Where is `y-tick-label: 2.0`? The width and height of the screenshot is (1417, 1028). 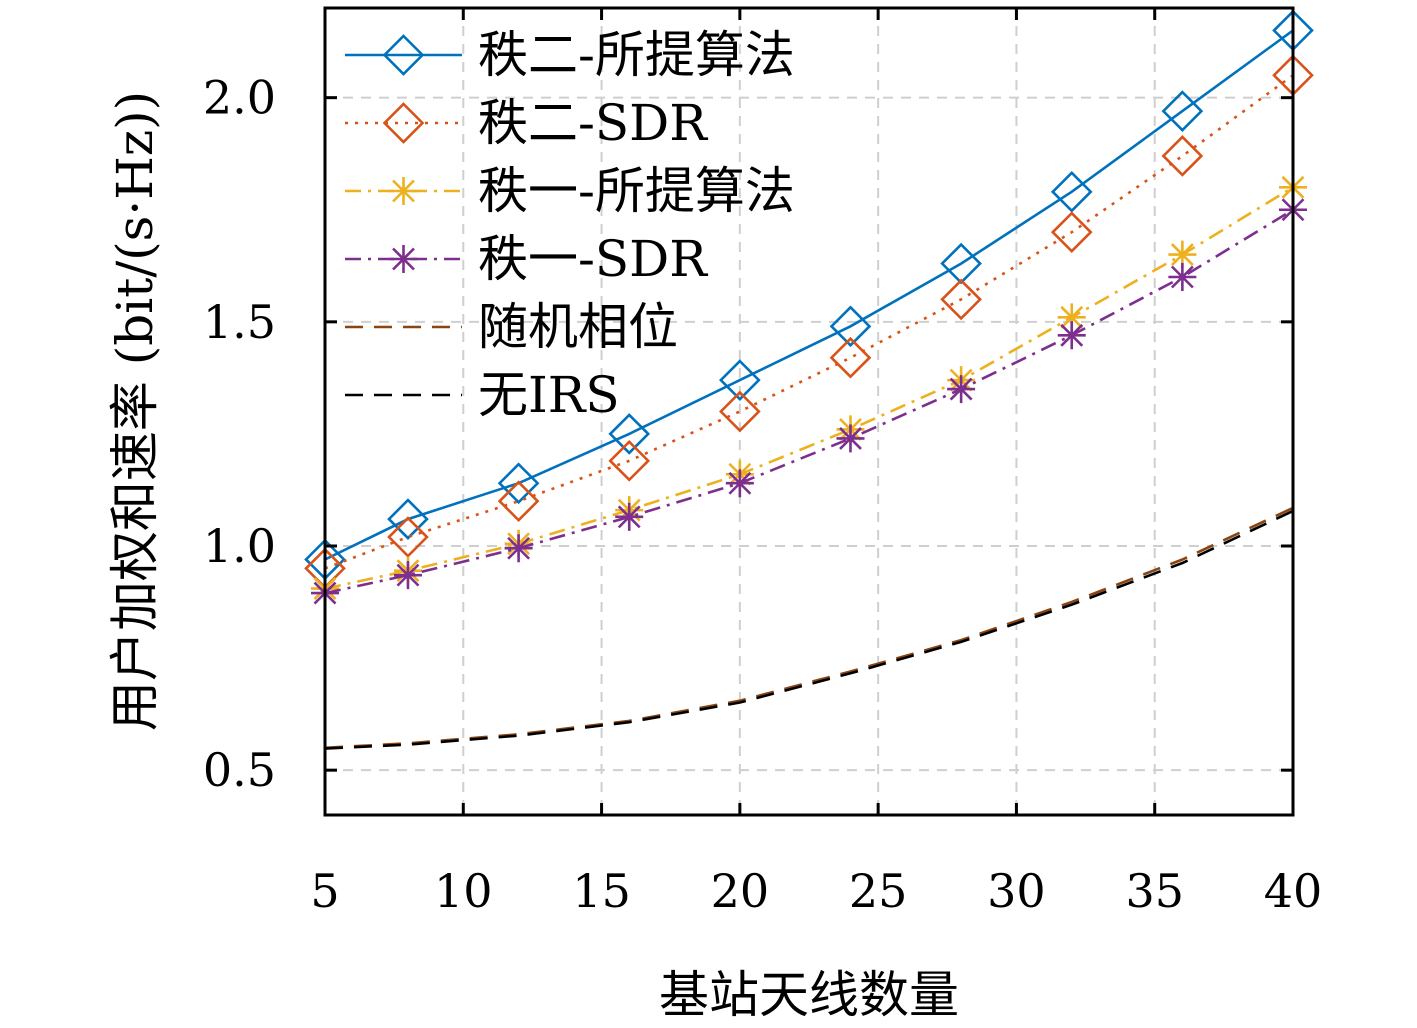
y-tick-label: 2.0 is located at coordinates (239, 98).